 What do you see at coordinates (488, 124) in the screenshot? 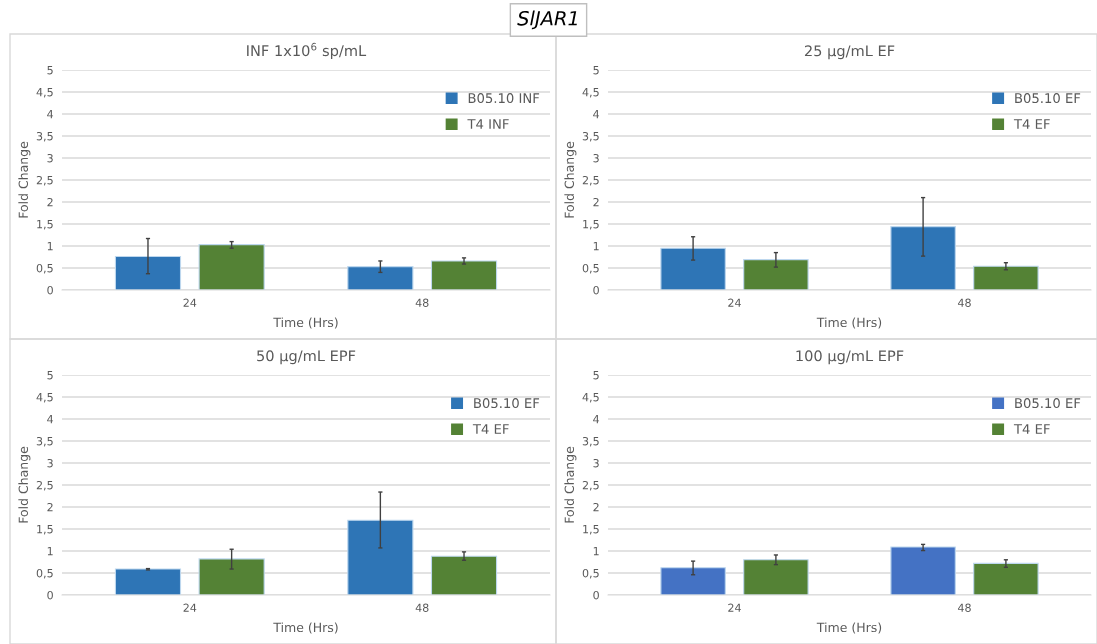
I see `legend-label: T4 INF` at bounding box center [488, 124].